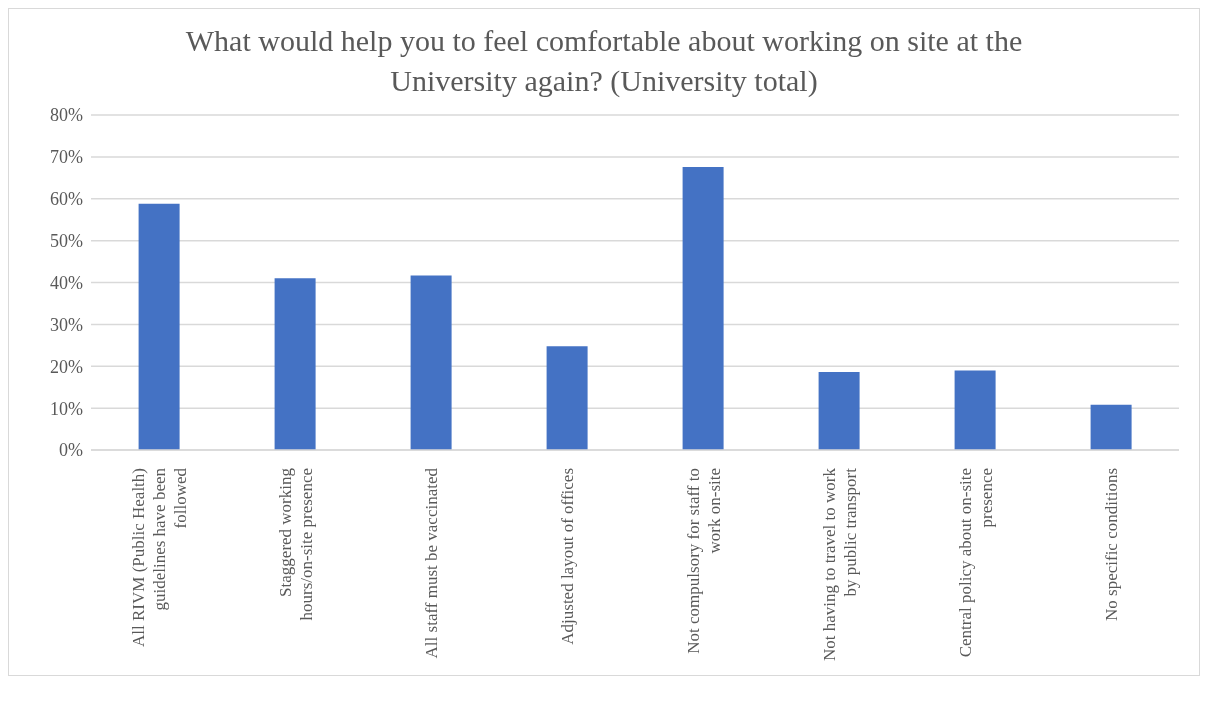 This screenshot has height=719, width=1206. Describe the element at coordinates (703, 561) in the screenshot. I see `x-tick-label: Not compulsory for staff to work on-site` at that location.